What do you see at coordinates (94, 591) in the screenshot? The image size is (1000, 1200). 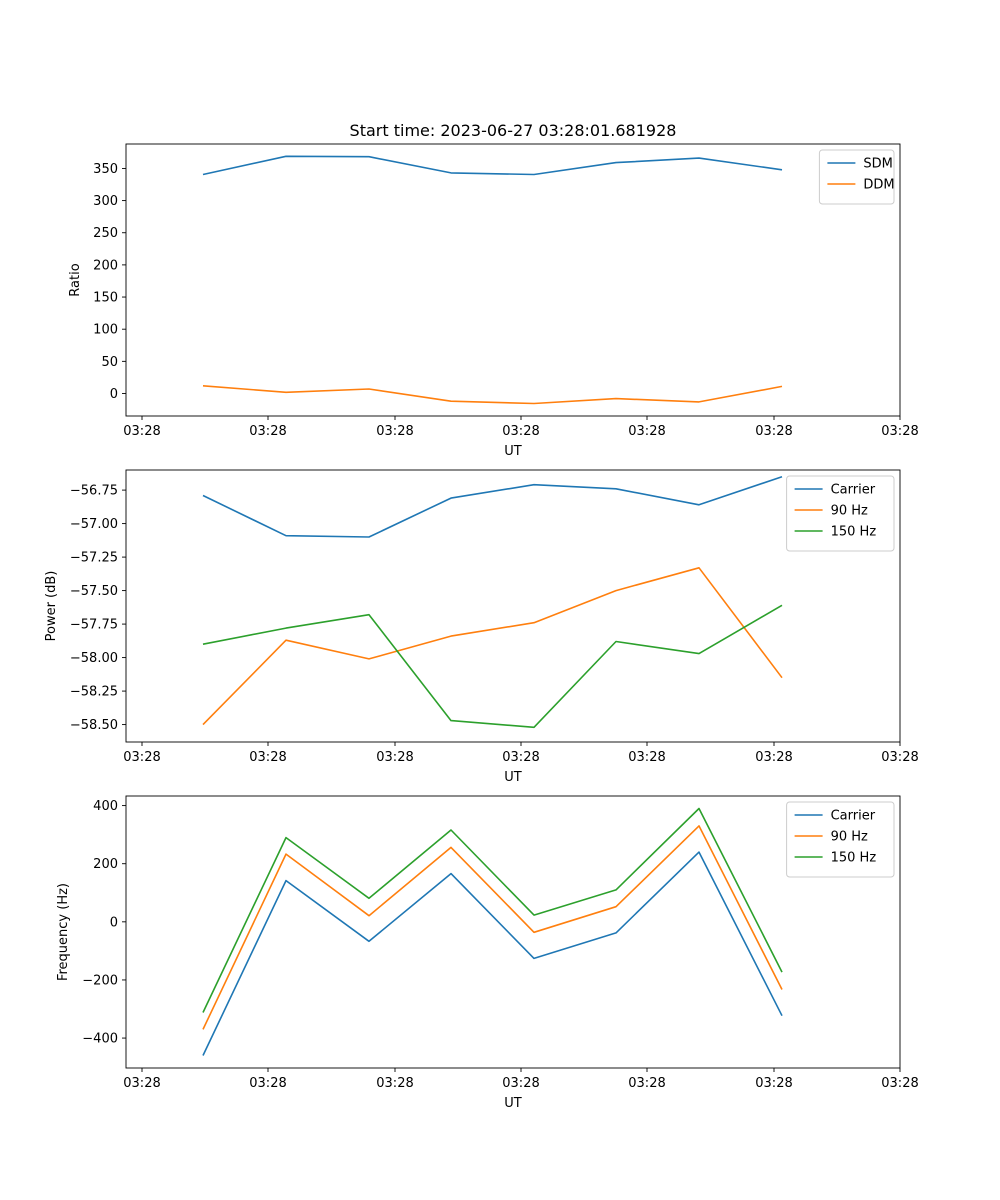 I see `y-tick-label: −57.50` at bounding box center [94, 591].